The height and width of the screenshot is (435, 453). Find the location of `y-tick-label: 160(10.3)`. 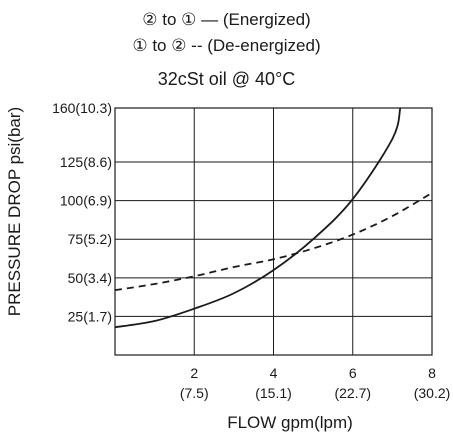

y-tick-label: 160(10.3) is located at coordinates (82, 108).